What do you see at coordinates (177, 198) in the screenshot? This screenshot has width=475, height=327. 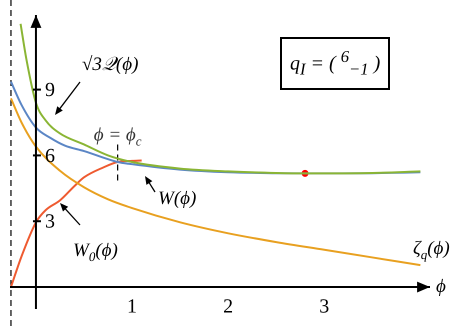 I see `annotation: W(ϕ)` at bounding box center [177, 198].